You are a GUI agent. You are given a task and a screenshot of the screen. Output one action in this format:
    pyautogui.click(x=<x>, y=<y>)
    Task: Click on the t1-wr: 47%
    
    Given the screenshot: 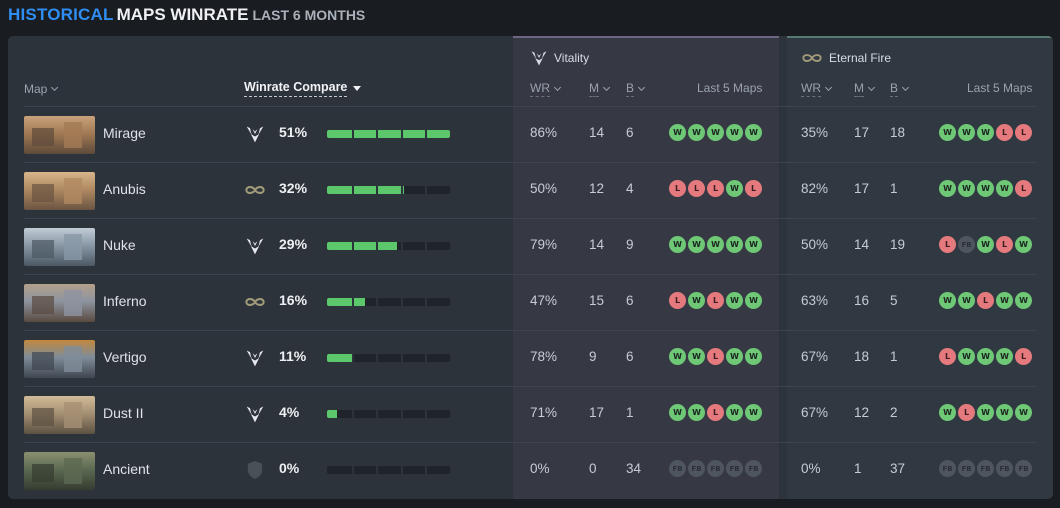 What is the action you would take?
    pyautogui.click(x=544, y=300)
    